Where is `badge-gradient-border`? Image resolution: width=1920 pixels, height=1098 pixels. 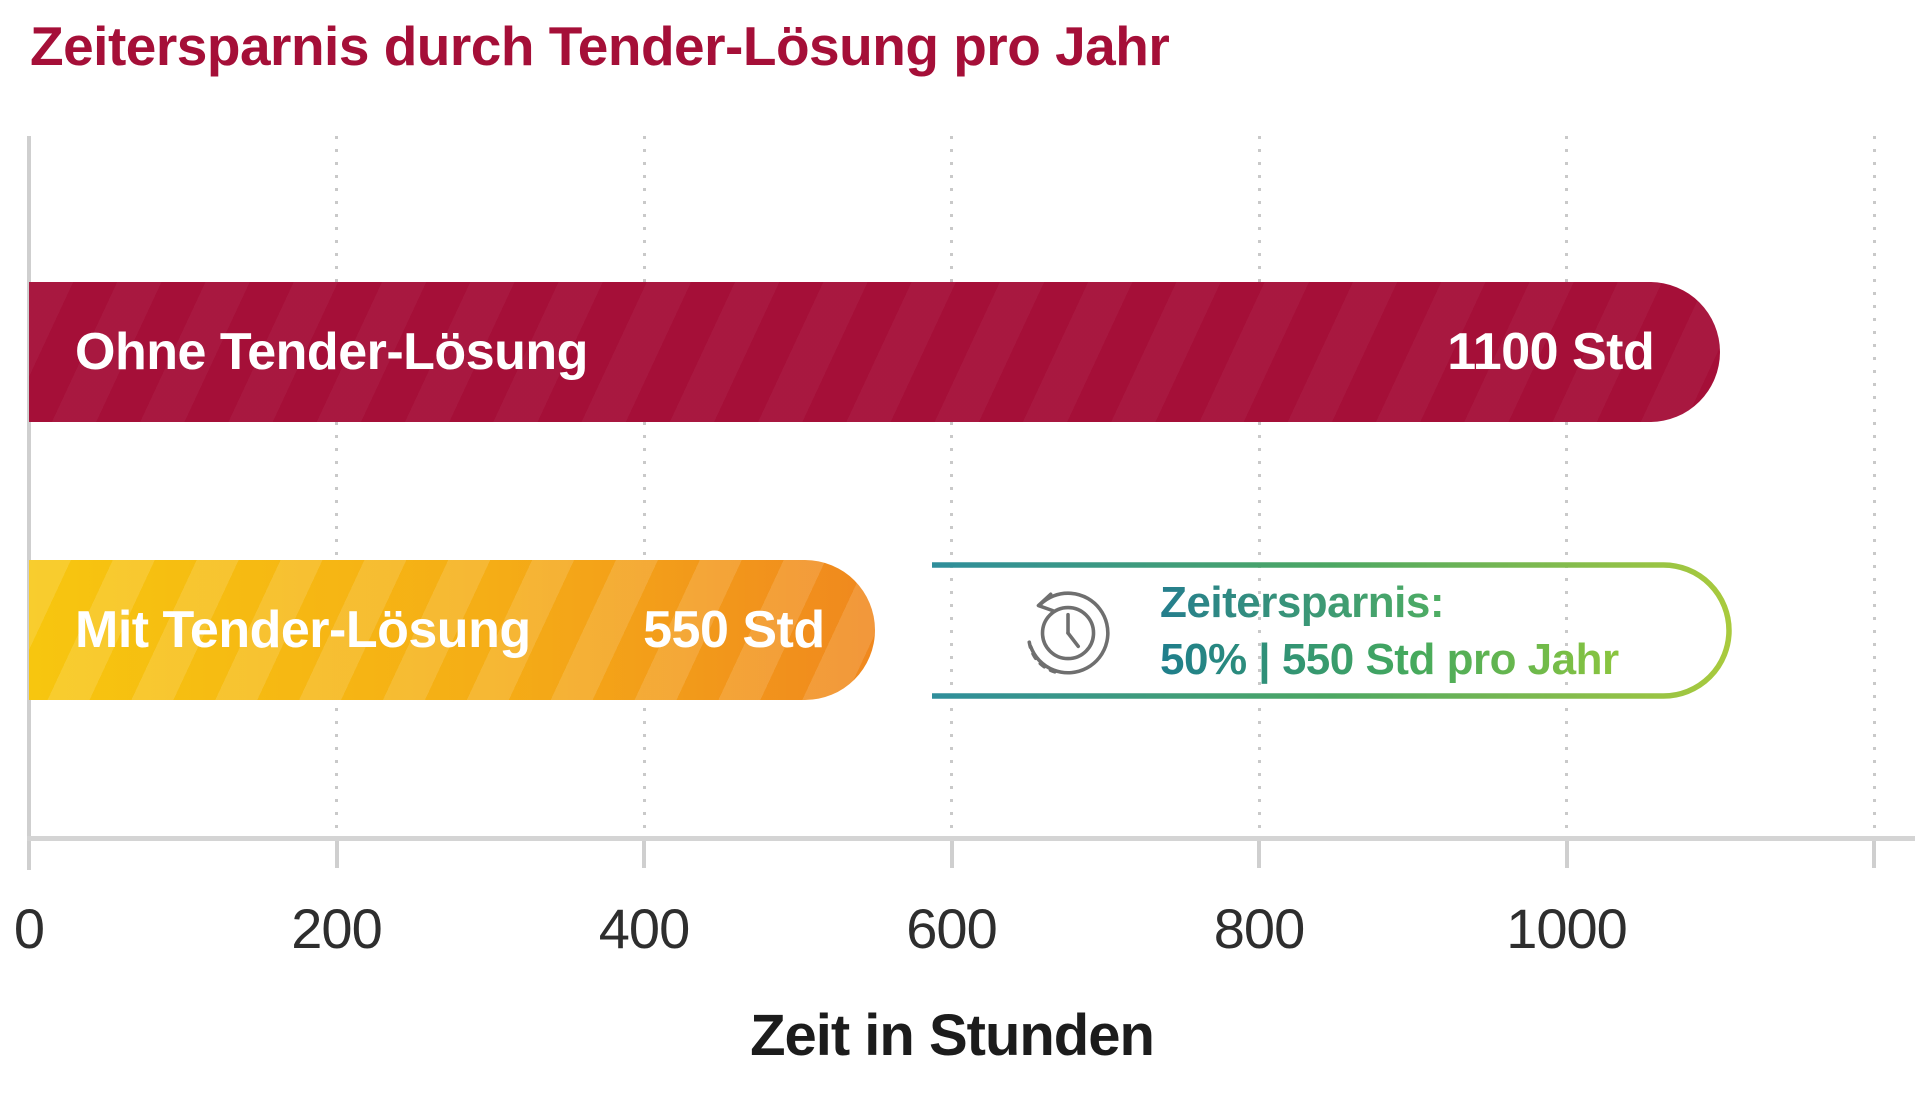
badge-gradient-border is located at coordinates (1332, 630).